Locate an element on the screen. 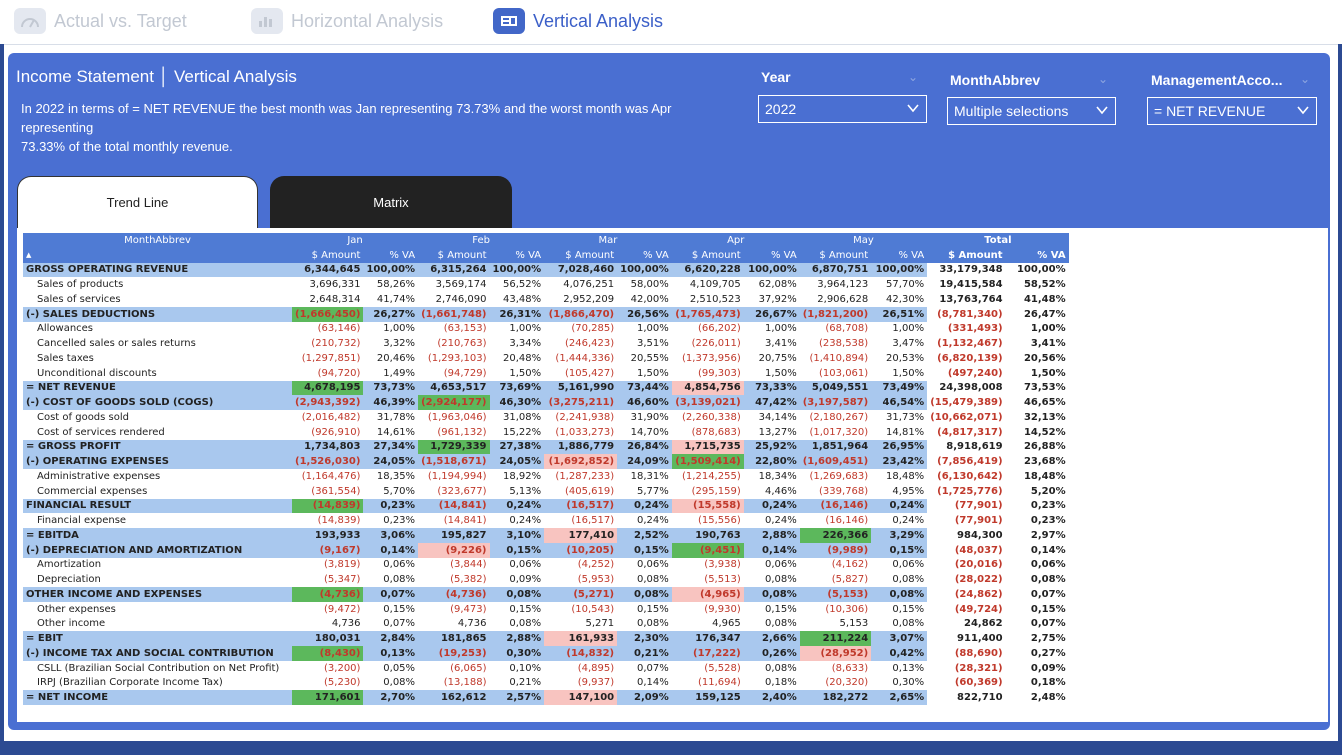  pct-cell: 0,08% is located at coordinates (517, 594).